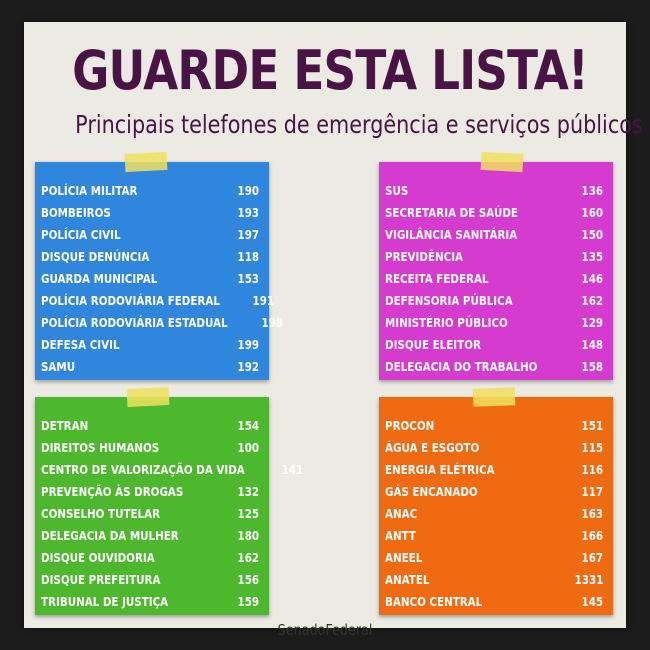  What do you see at coordinates (592, 191) in the screenshot?
I see `phone-number: 136` at bounding box center [592, 191].